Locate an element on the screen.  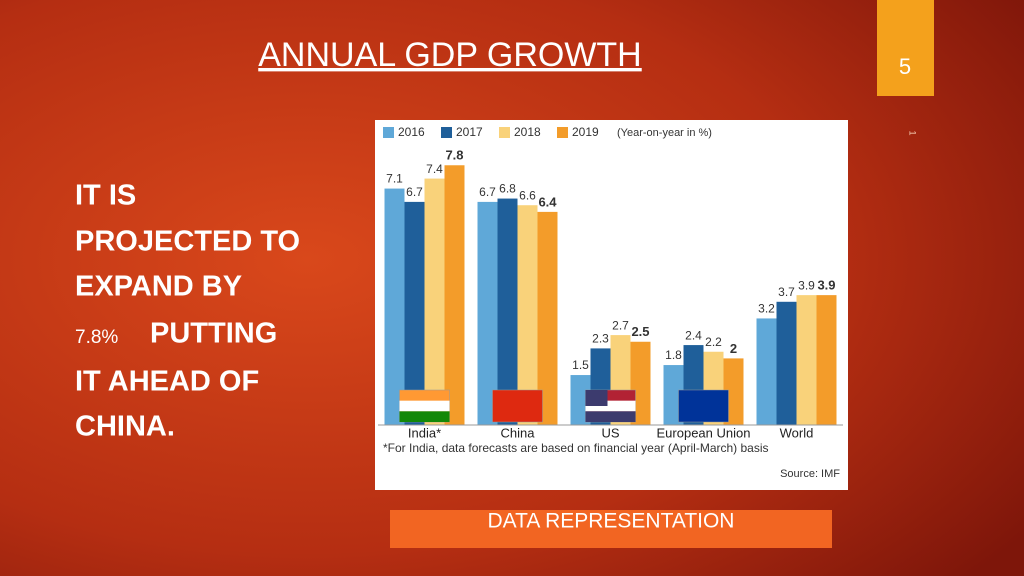
data-label: 3.2 is located at coordinates (766, 309).